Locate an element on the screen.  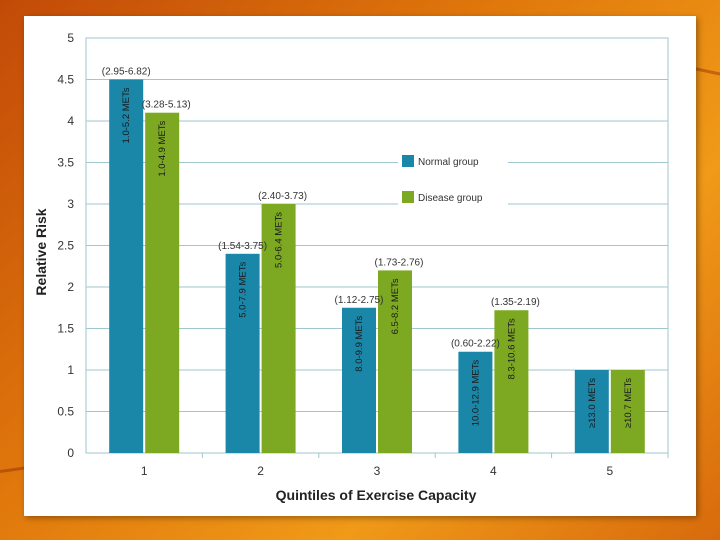
x-tick-label: 4 is located at coordinates (493, 471).